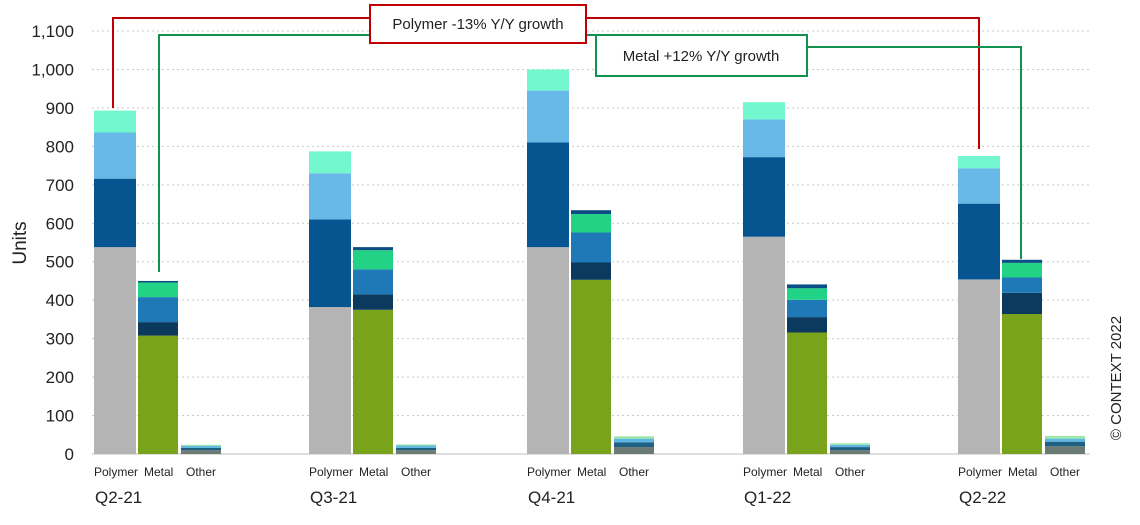 The height and width of the screenshot is (525, 1140). What do you see at coordinates (60, 262) in the screenshot?
I see `y-tick-label: 500` at bounding box center [60, 262].